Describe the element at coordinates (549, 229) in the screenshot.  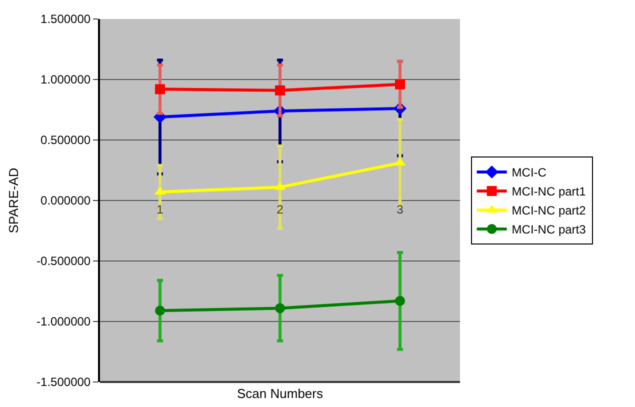
I see `legend-label: MCI-NC part3` at that location.